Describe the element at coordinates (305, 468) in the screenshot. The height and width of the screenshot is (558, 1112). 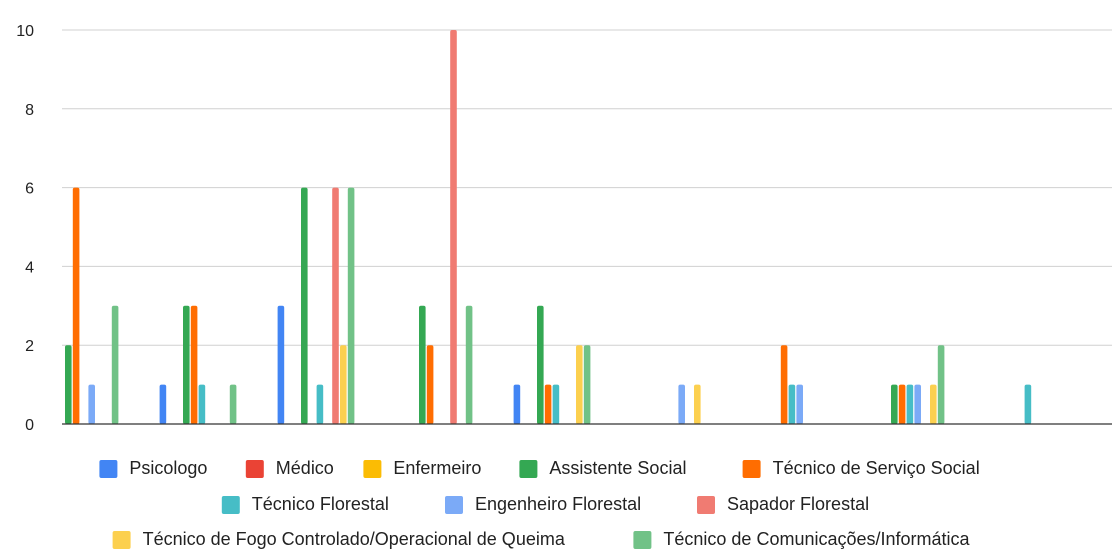
I see `legend-label: Médico` at that location.